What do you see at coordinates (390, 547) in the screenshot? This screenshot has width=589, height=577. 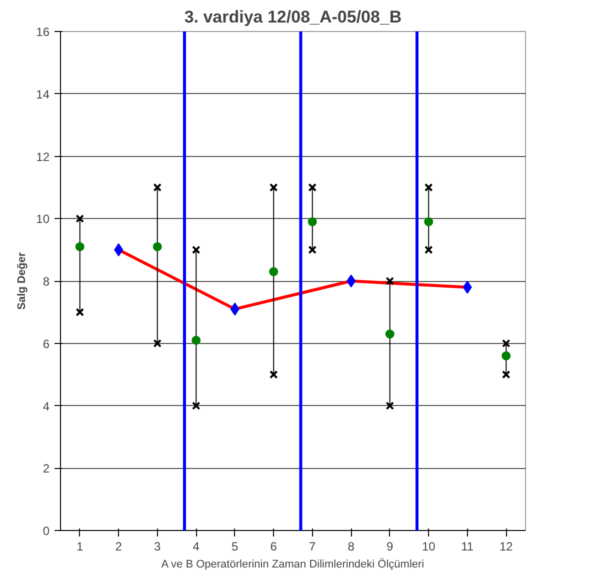 I see `x-tick-label: 9` at bounding box center [390, 547].